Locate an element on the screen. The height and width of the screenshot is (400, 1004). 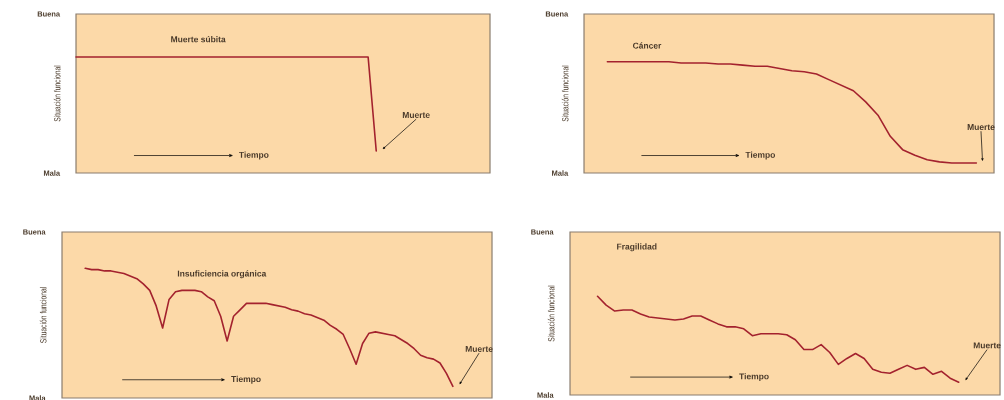
series-label: Muerte súbita is located at coordinates (198, 39).